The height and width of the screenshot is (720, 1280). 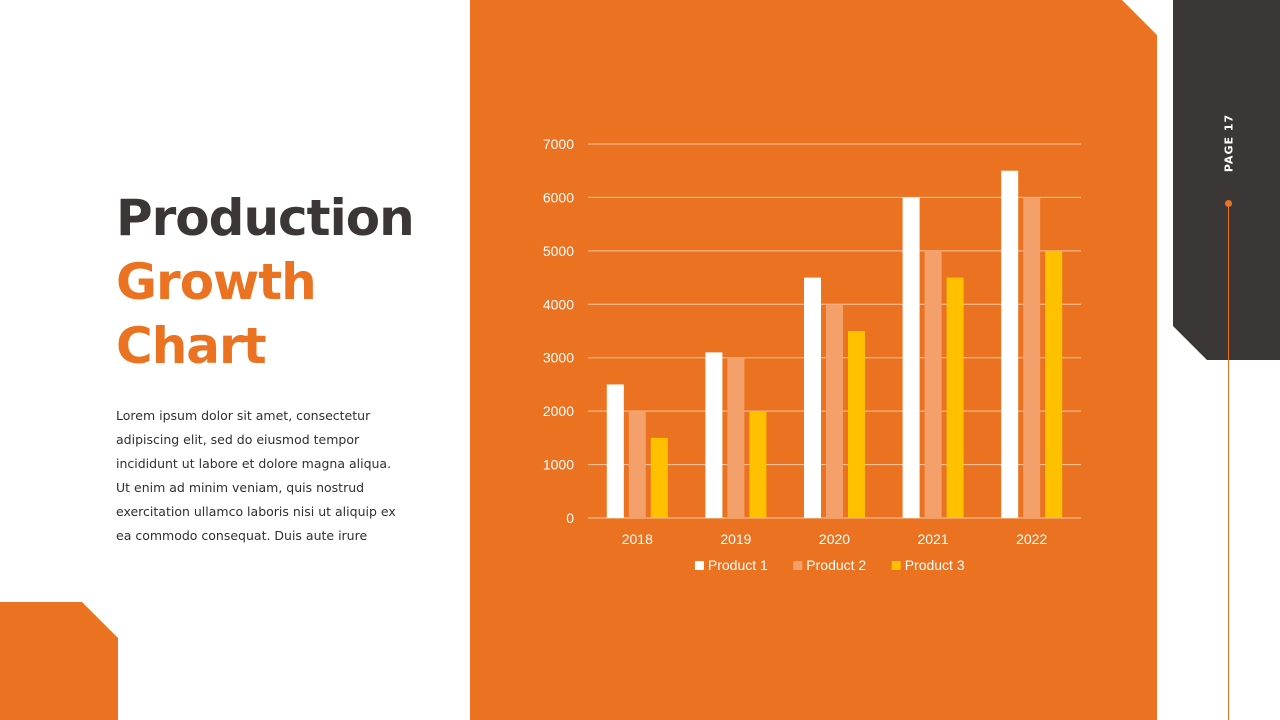 What do you see at coordinates (558, 358) in the screenshot?
I see `y-tick-label: 3000` at bounding box center [558, 358].